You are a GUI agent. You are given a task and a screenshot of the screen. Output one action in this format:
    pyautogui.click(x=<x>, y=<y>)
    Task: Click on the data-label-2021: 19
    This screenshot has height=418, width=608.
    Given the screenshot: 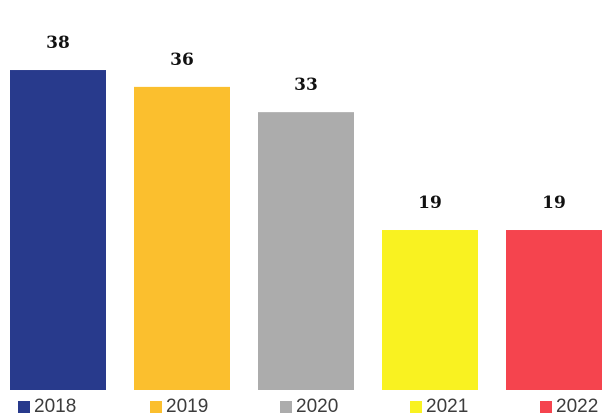 What is the action you would take?
    pyautogui.click(x=430, y=203)
    